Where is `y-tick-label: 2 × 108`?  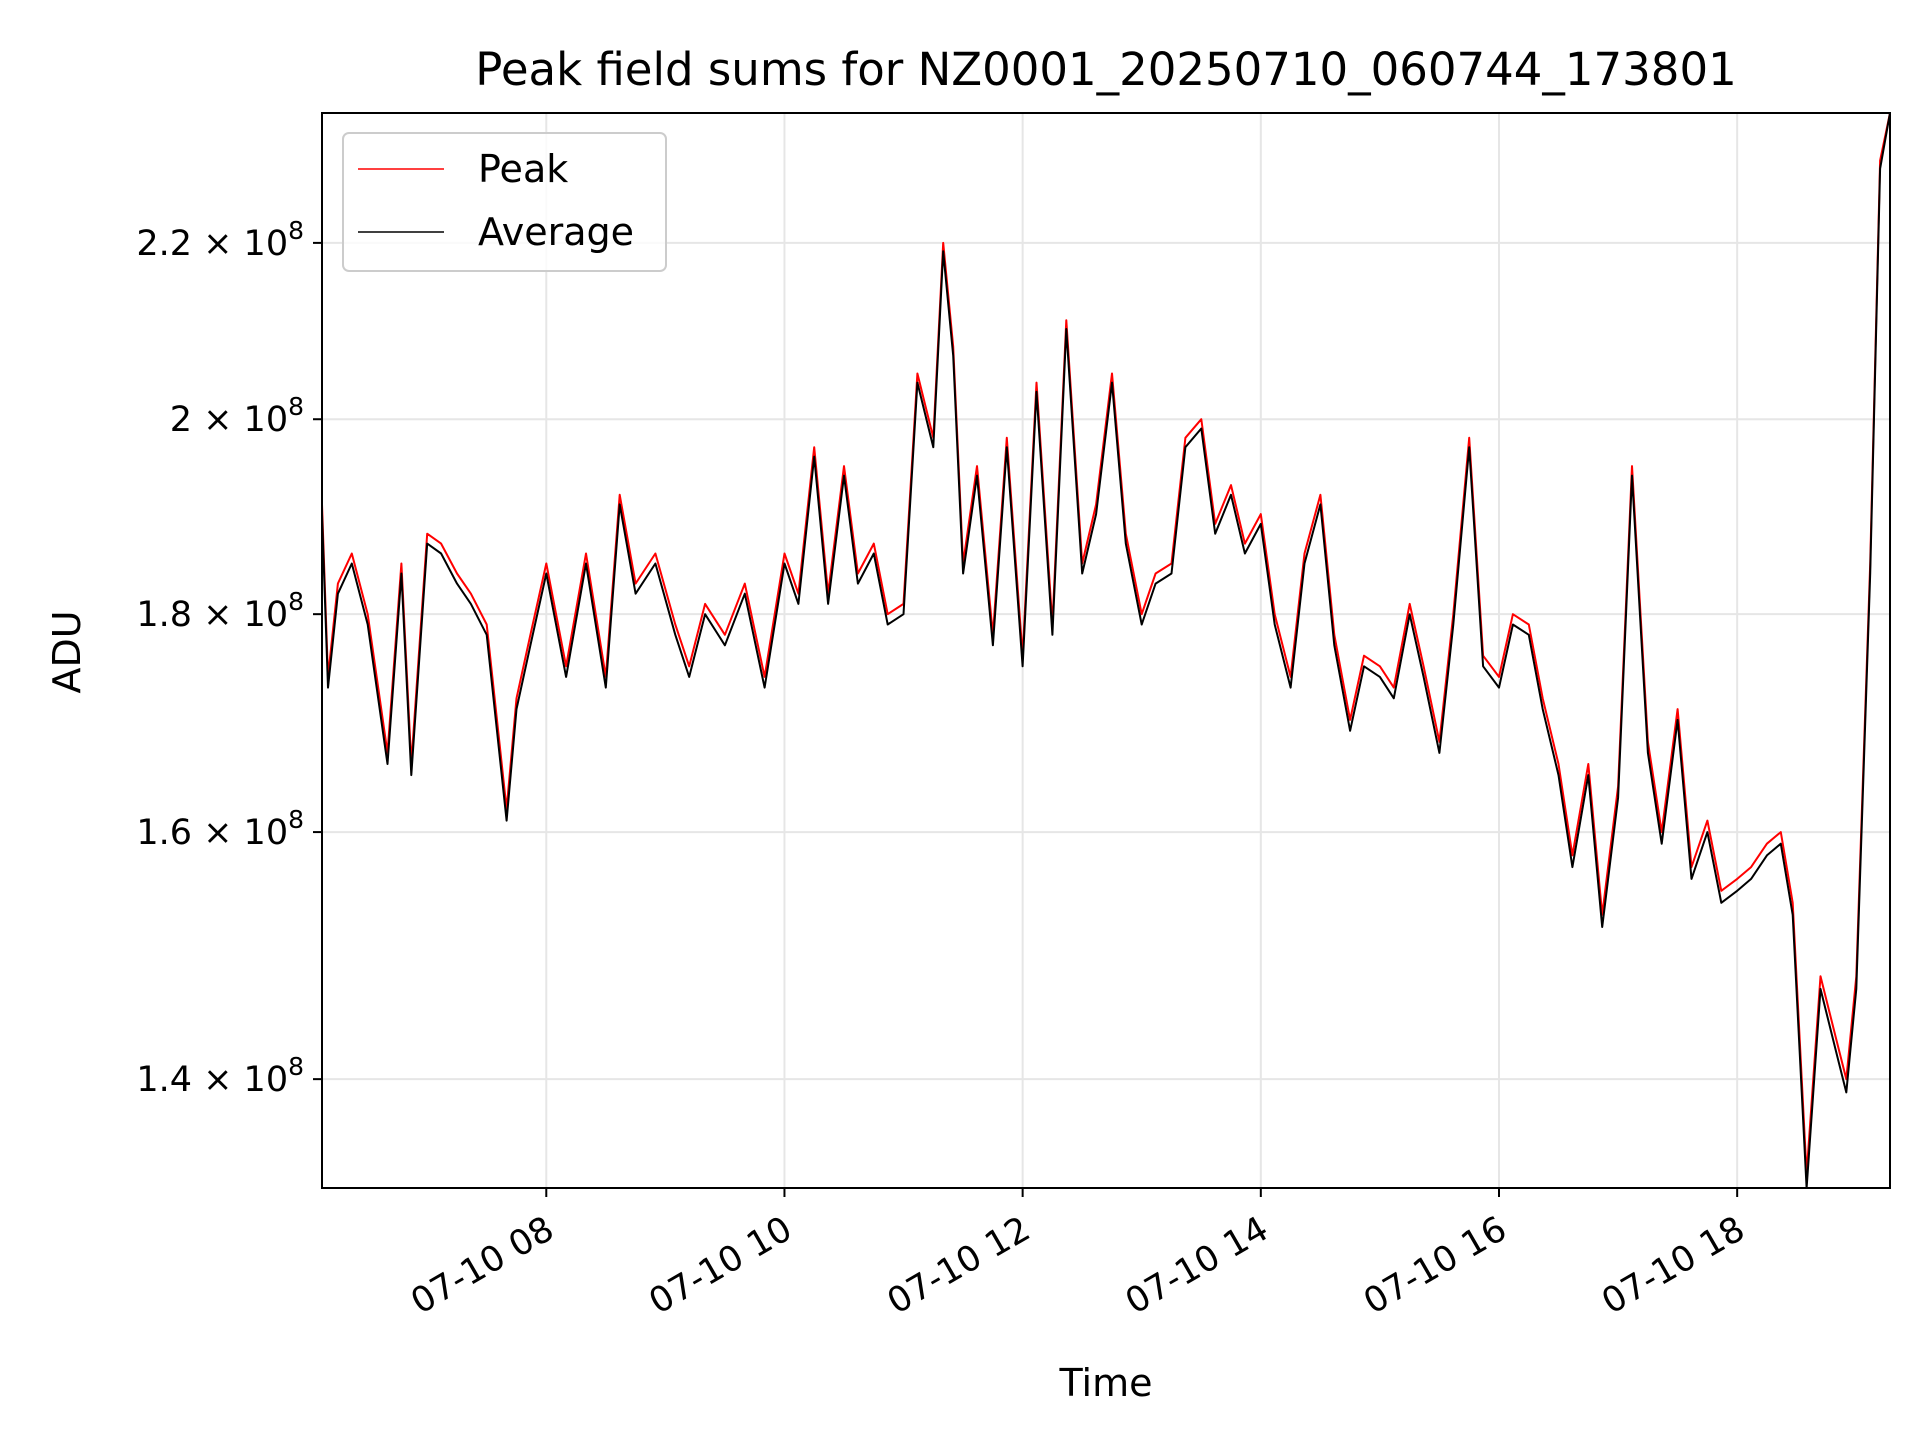 y-tick-label: 2 × 108 is located at coordinates (237, 416).